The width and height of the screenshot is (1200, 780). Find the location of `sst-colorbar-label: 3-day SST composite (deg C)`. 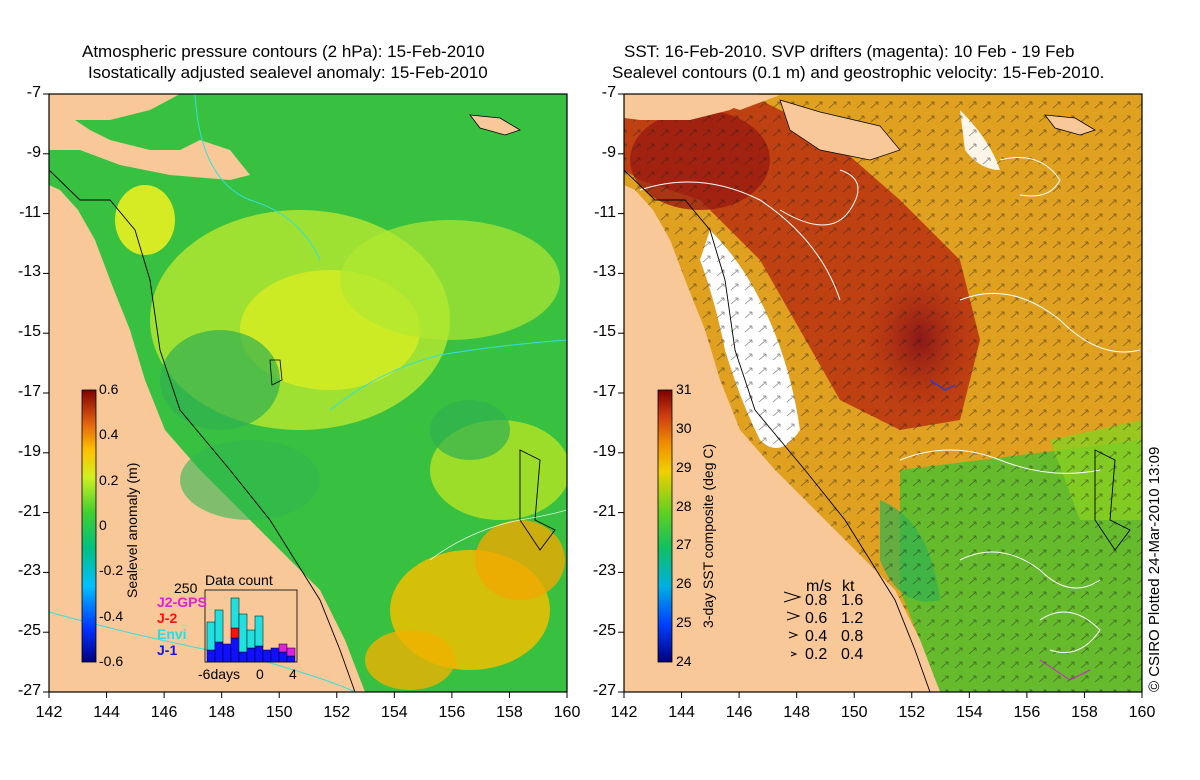

sst-colorbar-label: 3-day SST composite (deg C) is located at coordinates (708, 535).